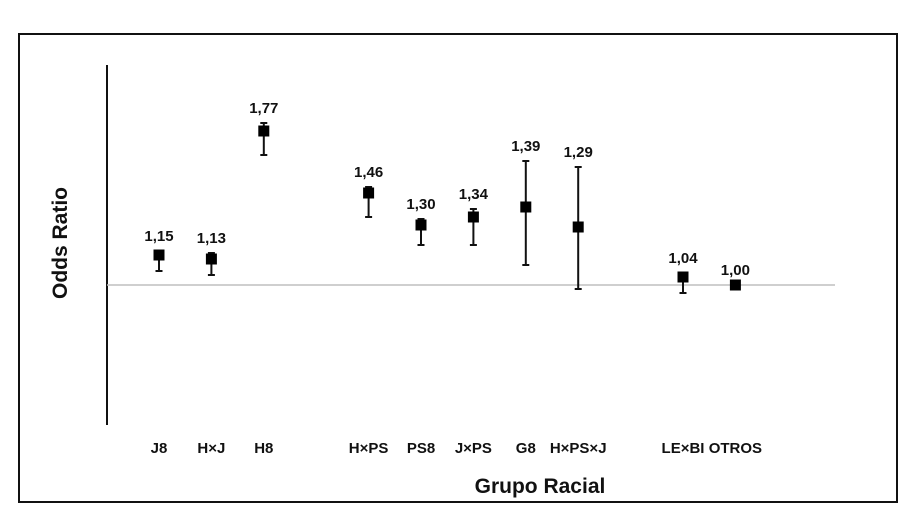  I want to click on x-tick-label: J8, so click(159, 448).